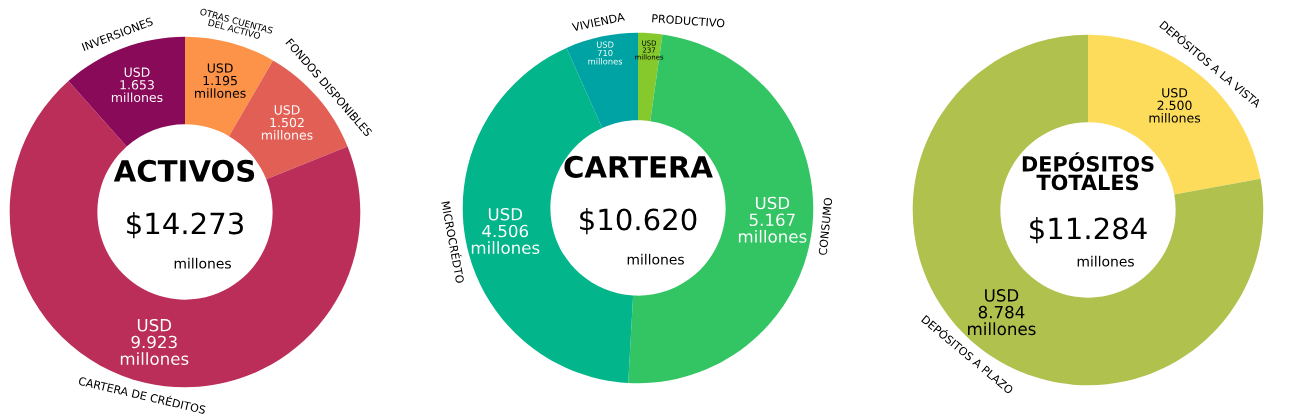 This screenshot has width=1291, height=416. Describe the element at coordinates (137, 85) in the screenshot. I see `data-label: USD 1.653 millones` at that location.